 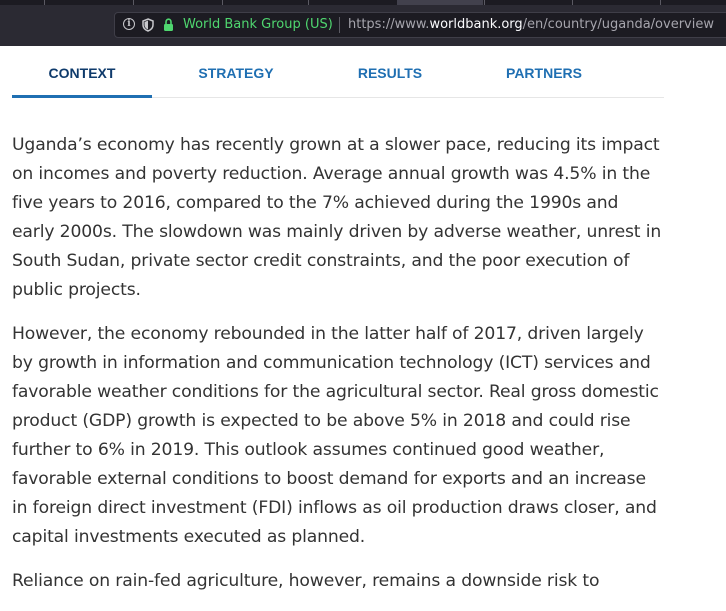 What do you see at coordinates (440, 2) in the screenshot?
I see `browser-tab-active` at bounding box center [440, 2].